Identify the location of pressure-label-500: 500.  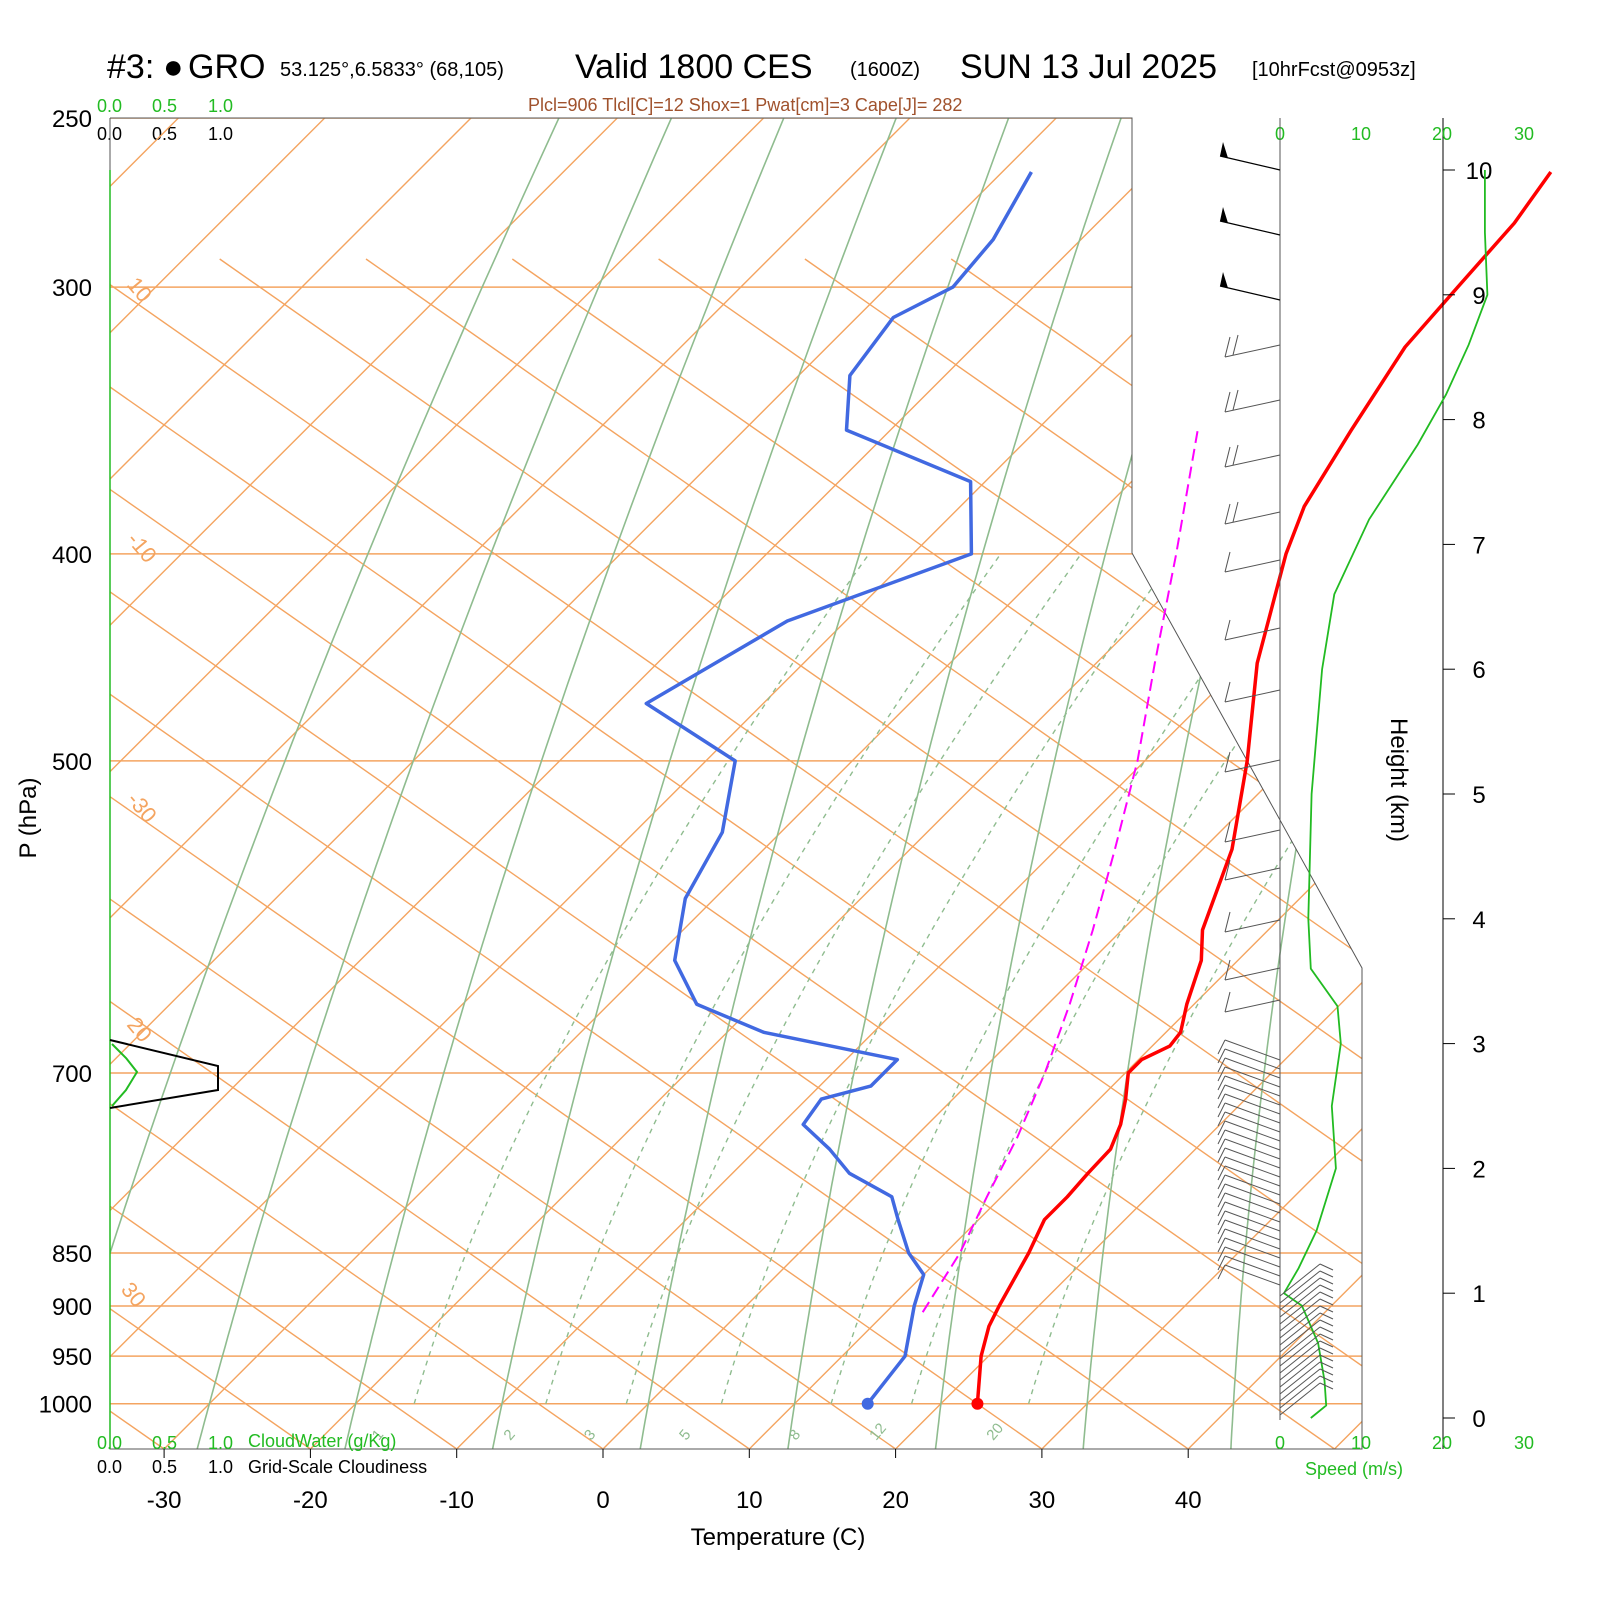
(72, 762).